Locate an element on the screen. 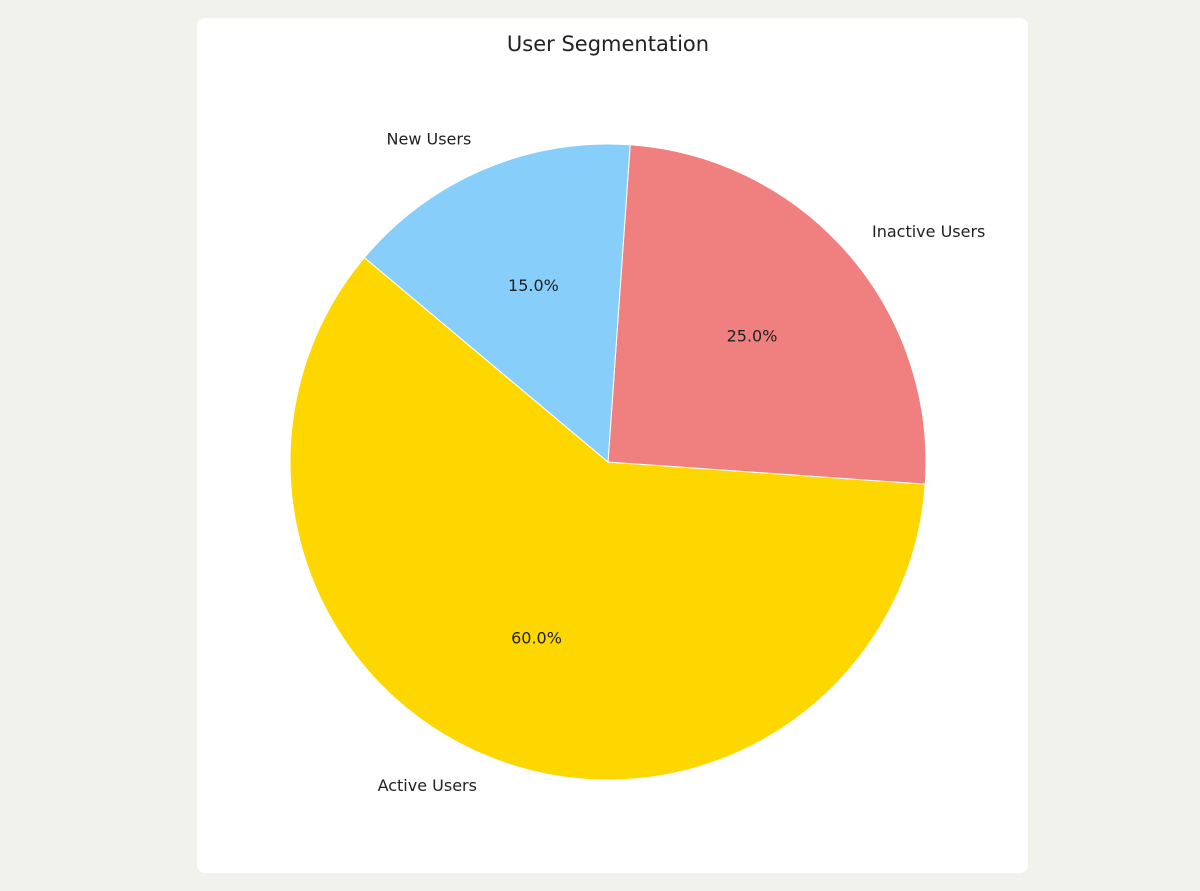 This screenshot has width=1200, height=891. percent-label: 60.0% is located at coordinates (536, 637).